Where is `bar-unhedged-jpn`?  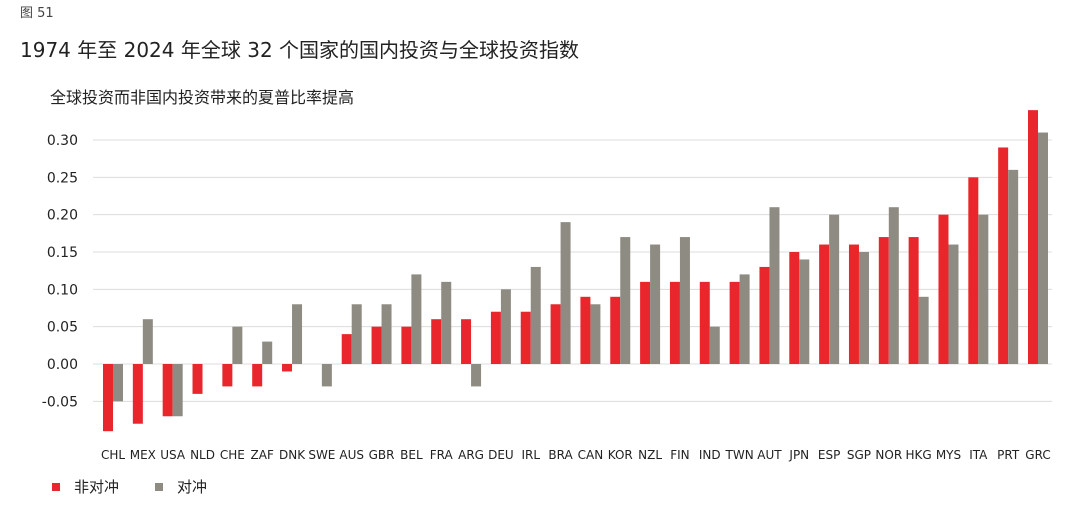 bar-unhedged-jpn is located at coordinates (794, 308).